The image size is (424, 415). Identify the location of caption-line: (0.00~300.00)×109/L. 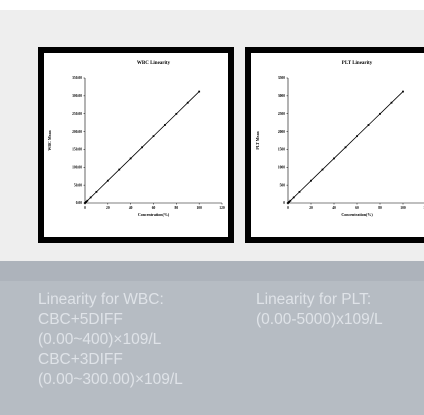
(110, 379).